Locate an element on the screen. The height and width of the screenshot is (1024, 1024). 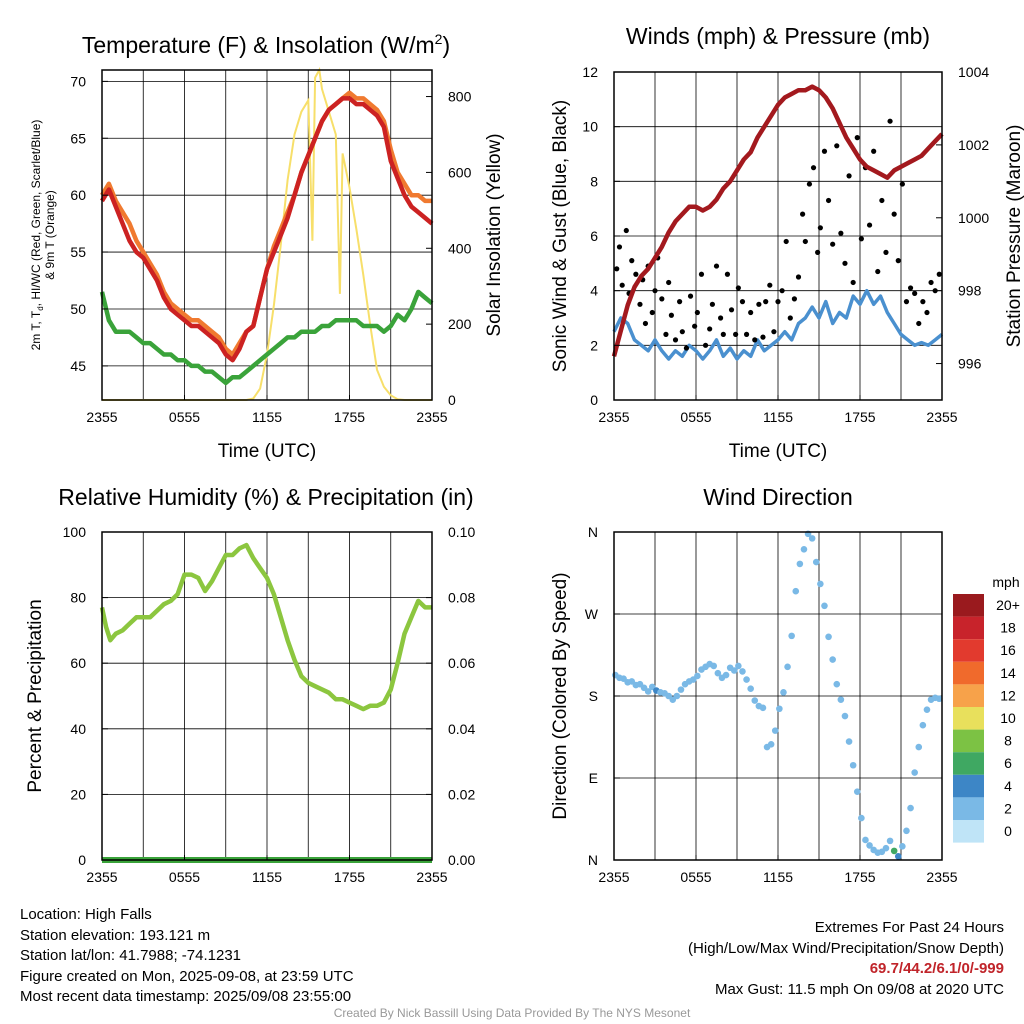
colorbar-label: 4 is located at coordinates (1008, 786).